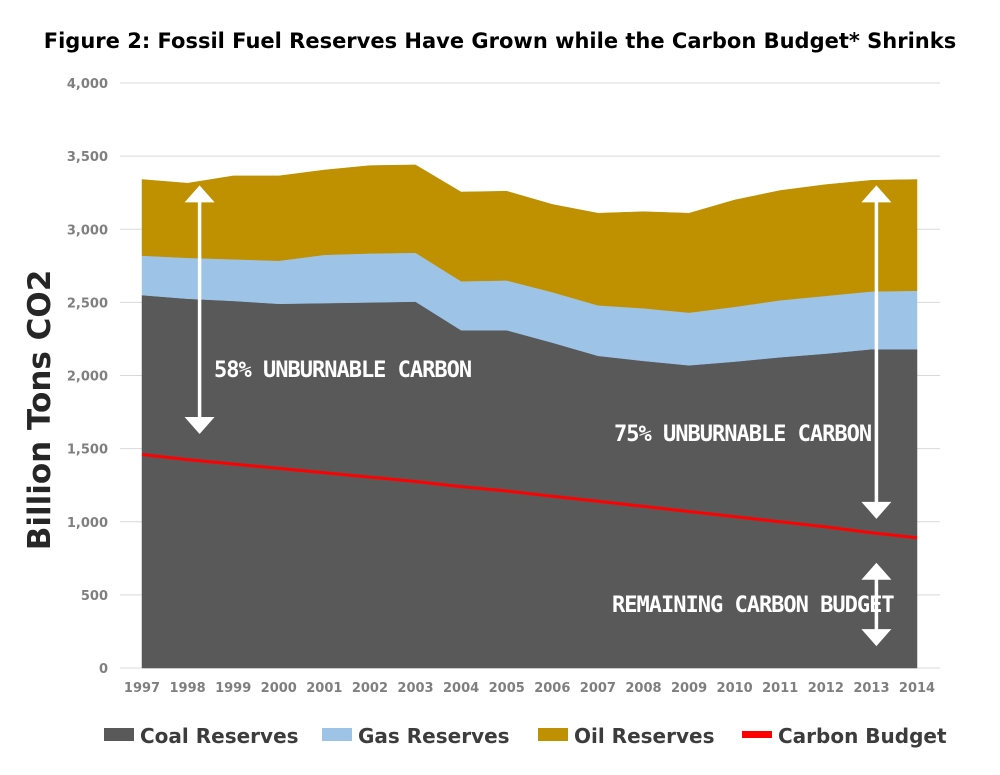 Image resolution: width=1000 pixels, height=775 pixels. Describe the element at coordinates (119, 734) in the screenshot. I see `coal-reserves-legend-swatch` at that location.